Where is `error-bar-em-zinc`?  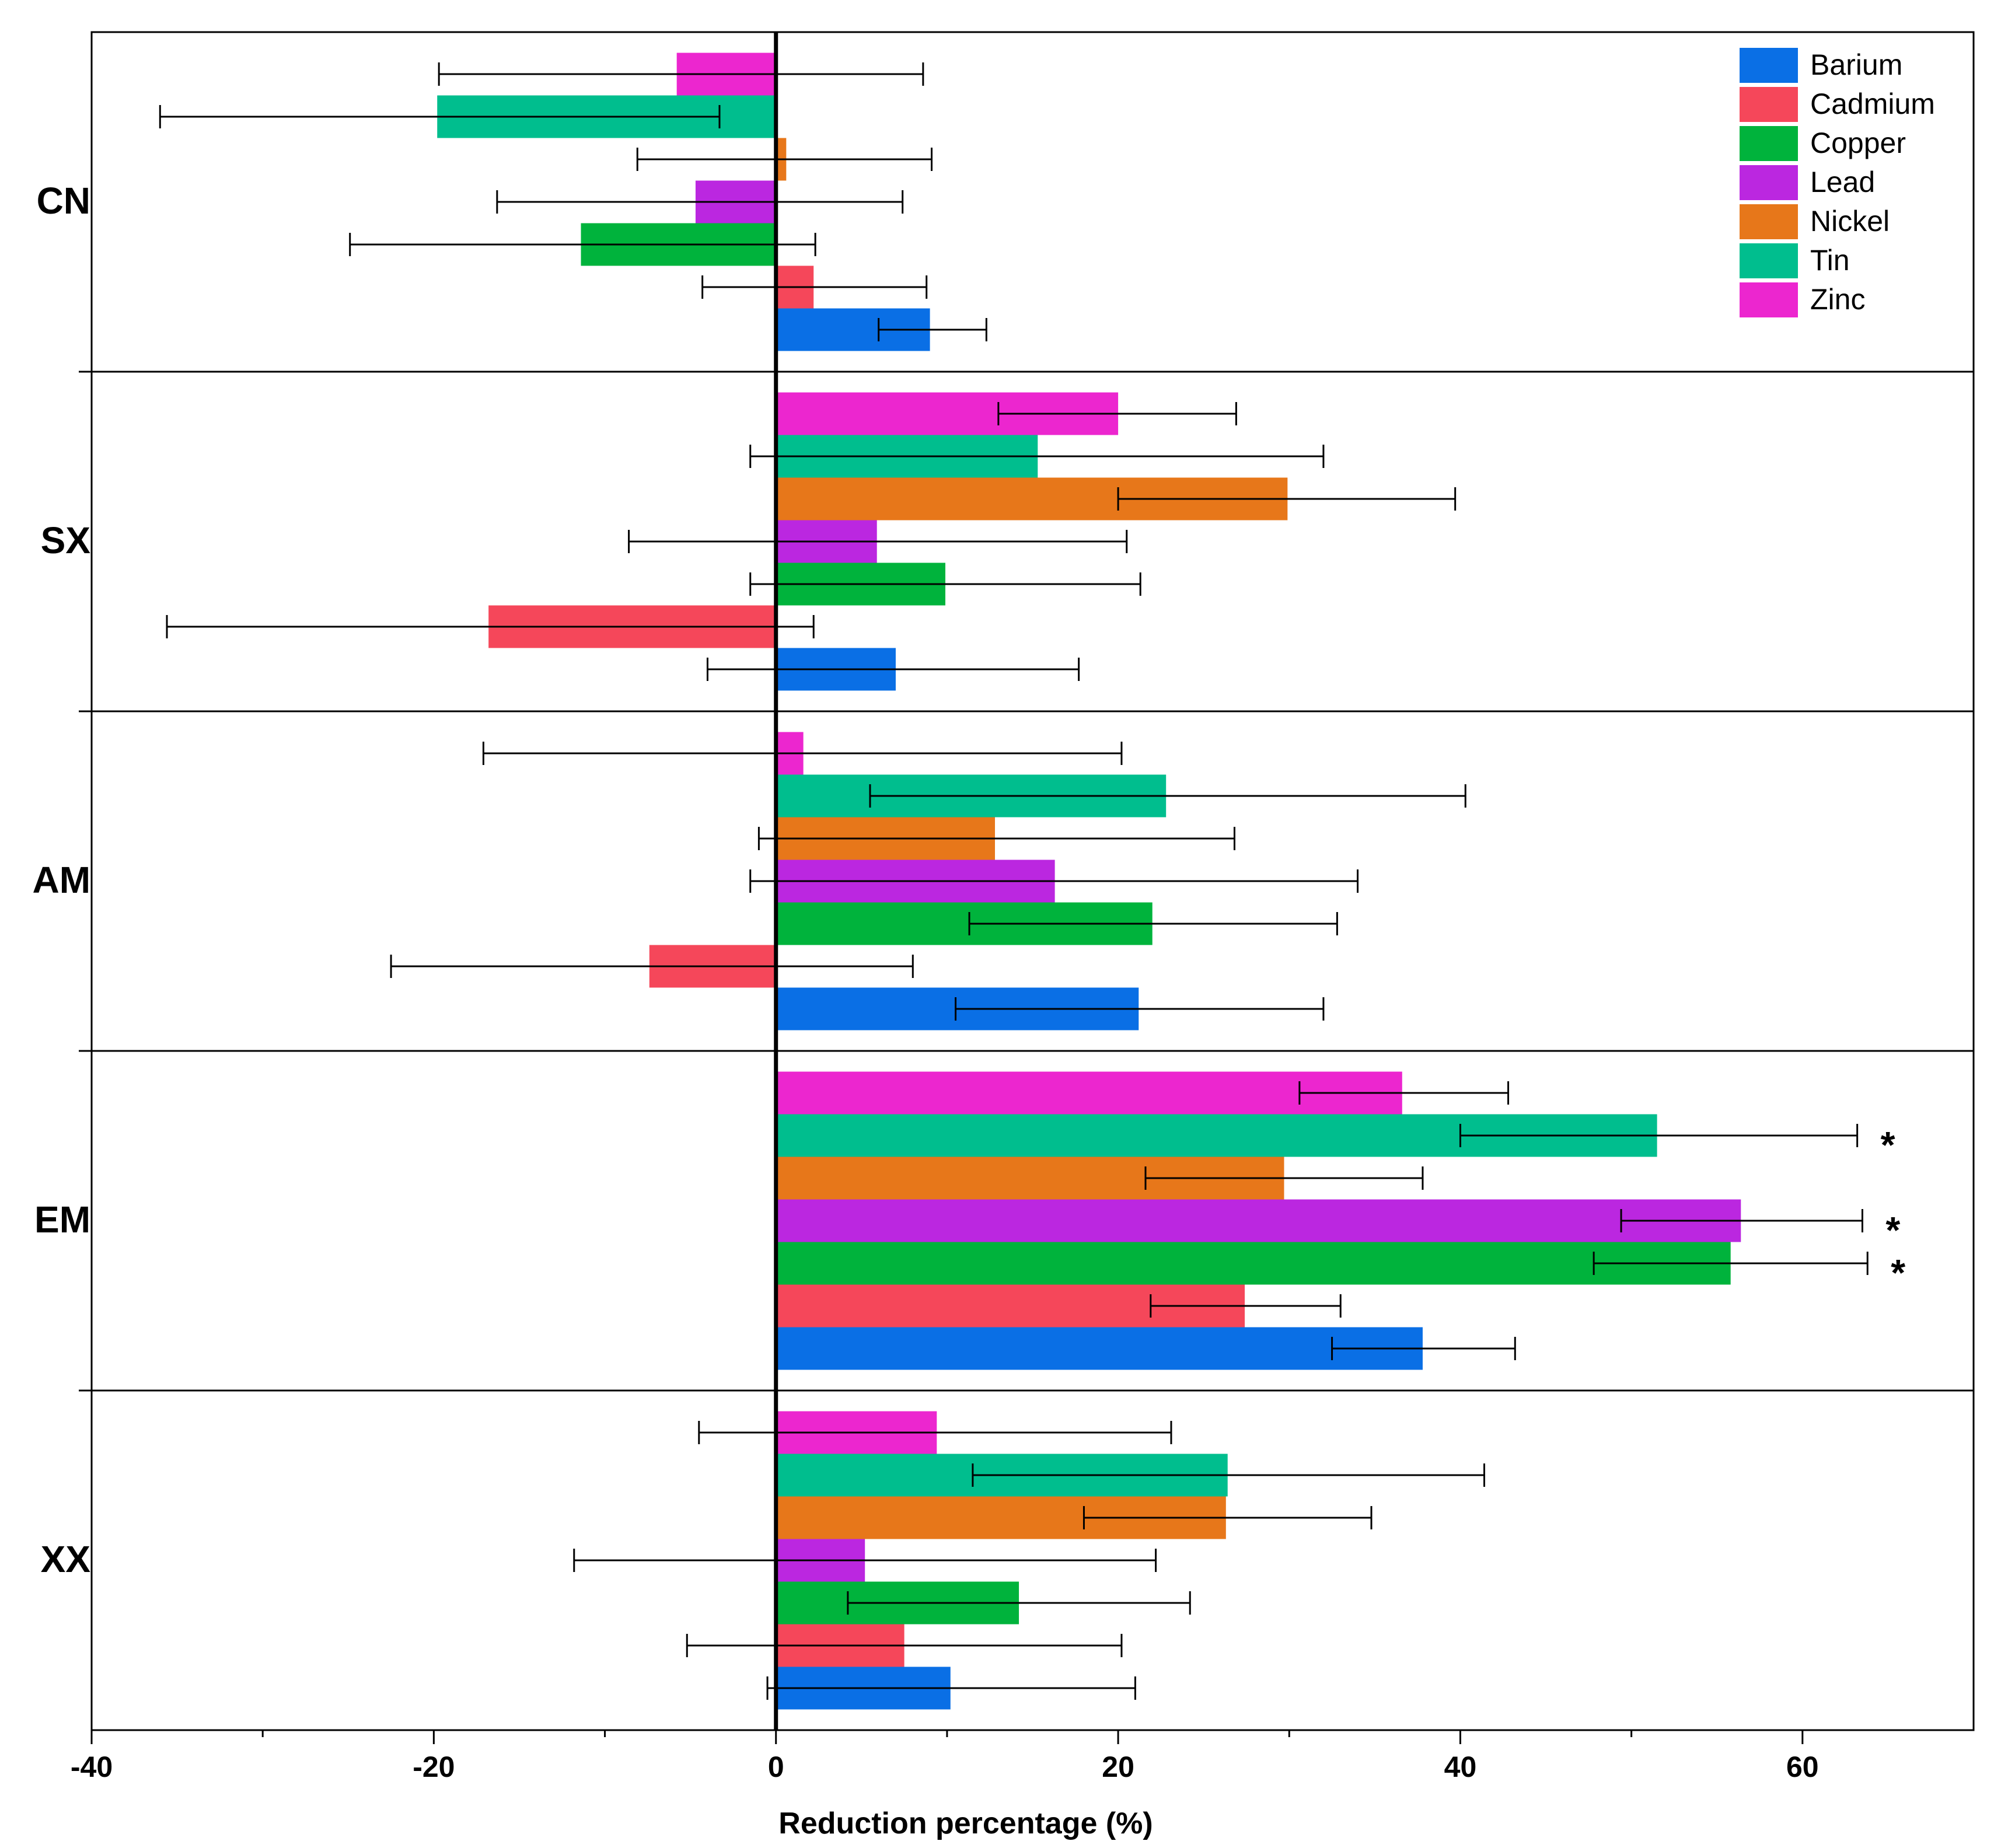 error-bar-em-zinc is located at coordinates (1404, 1093).